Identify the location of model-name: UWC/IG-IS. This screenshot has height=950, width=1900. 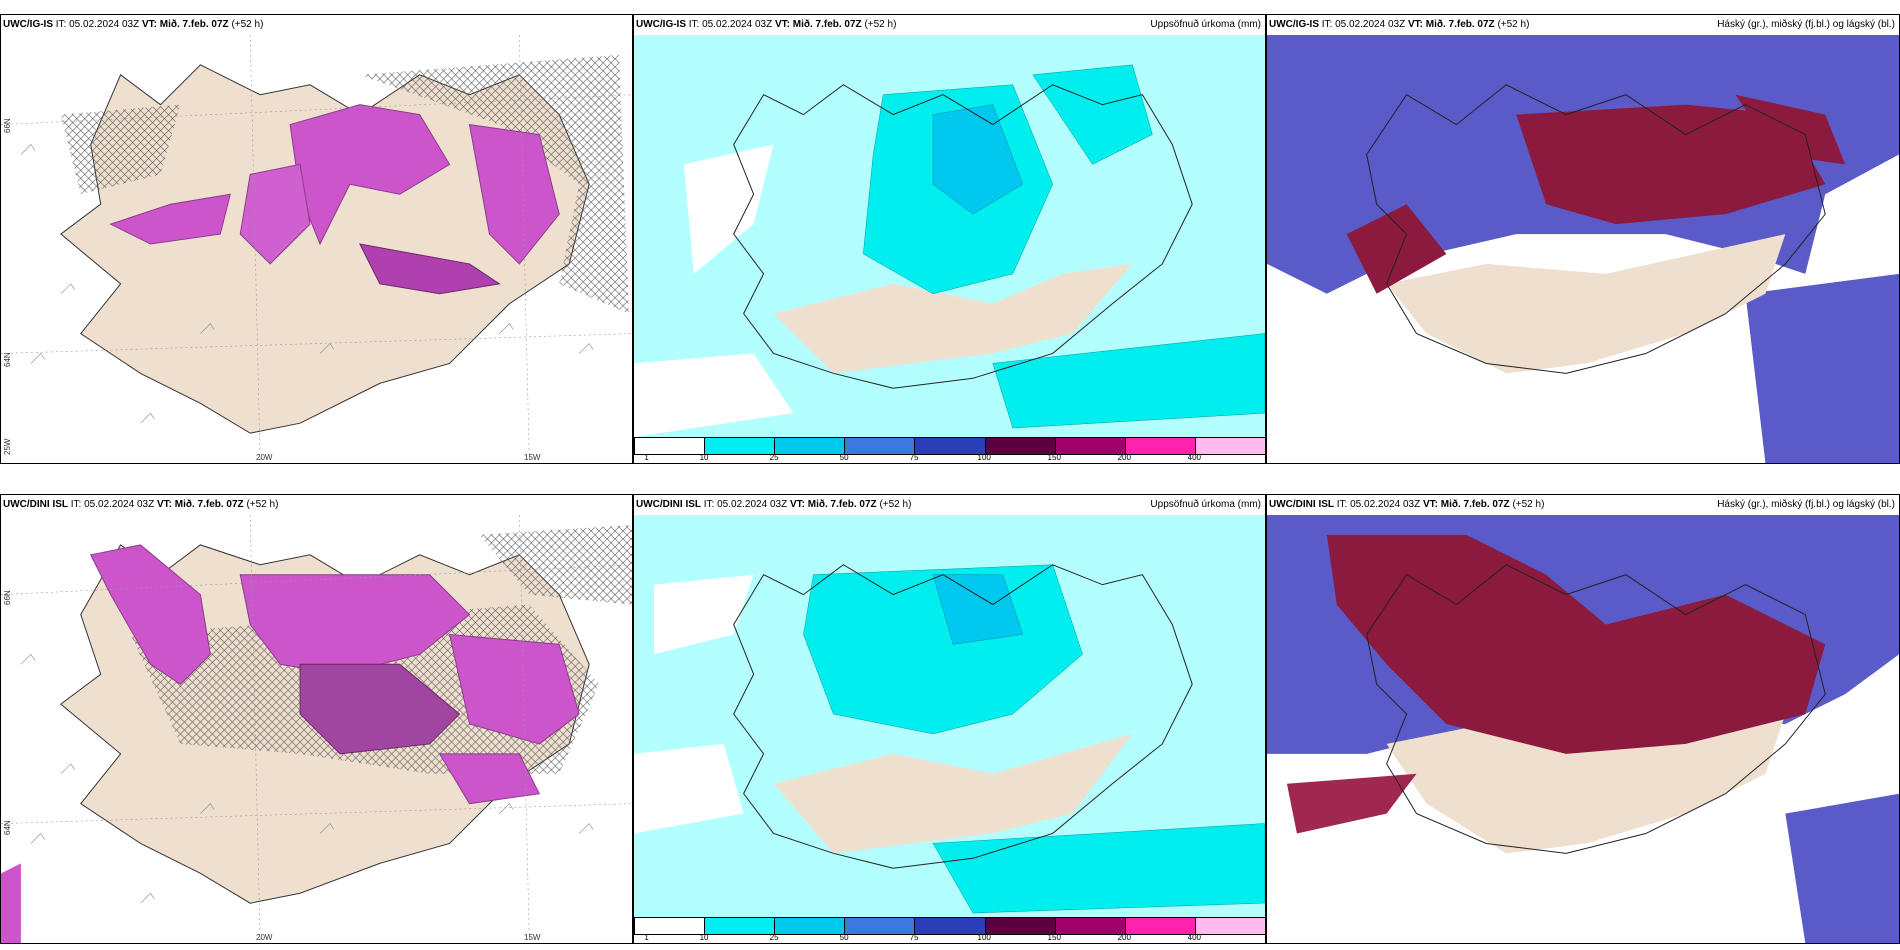
(661, 24).